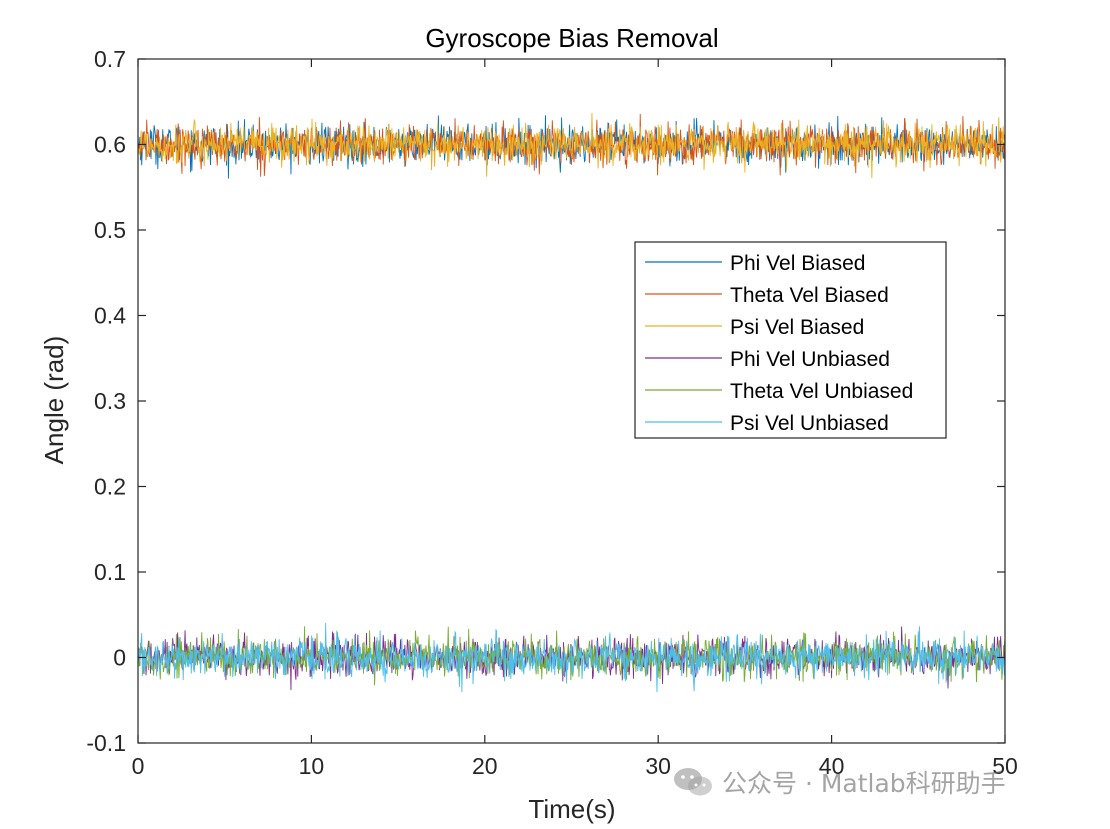 The image size is (1110, 829). Describe the element at coordinates (110, 59) in the screenshot. I see `y-tick-label: 0.7` at that location.